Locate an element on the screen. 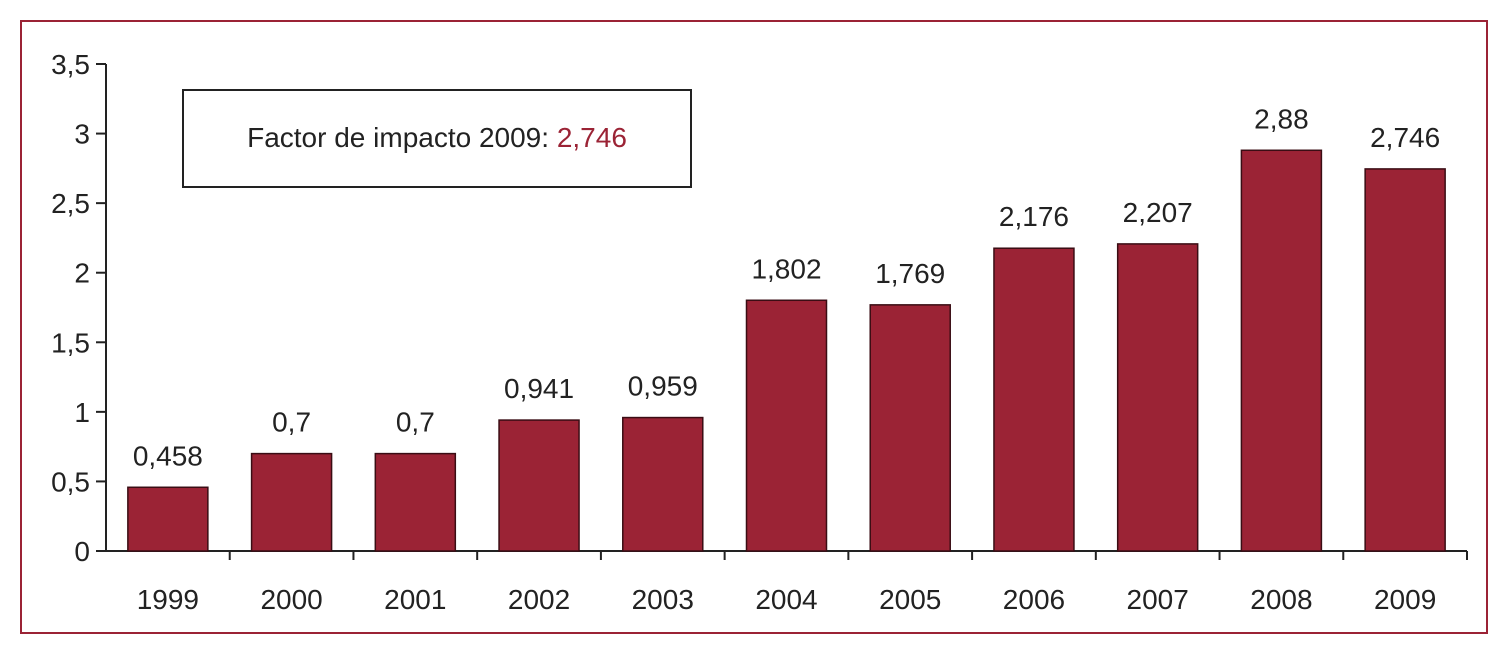 This screenshot has height=654, width=1508. bar-1999 is located at coordinates (168, 519).